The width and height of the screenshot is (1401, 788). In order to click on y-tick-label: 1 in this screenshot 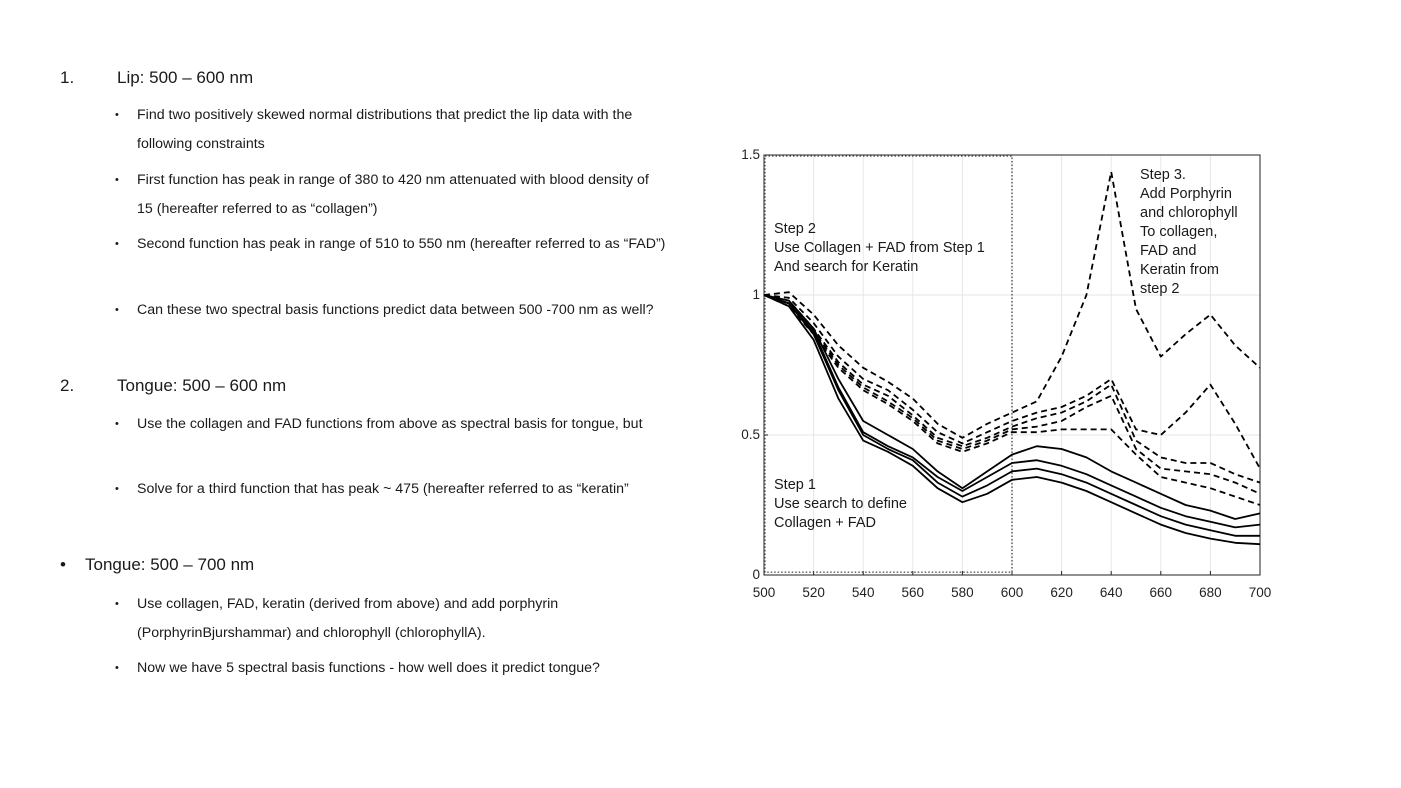, I will do `click(756, 294)`.